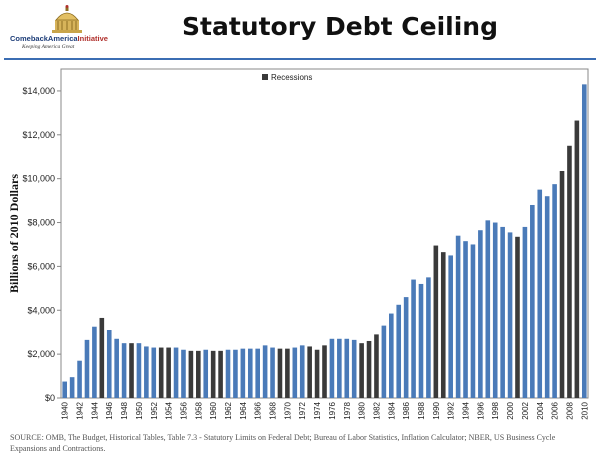 Image resolution: width=600 pixels, height=459 pixels. What do you see at coordinates (80, 410) in the screenshot?
I see `x-tick-label: 1942` at bounding box center [80, 410].